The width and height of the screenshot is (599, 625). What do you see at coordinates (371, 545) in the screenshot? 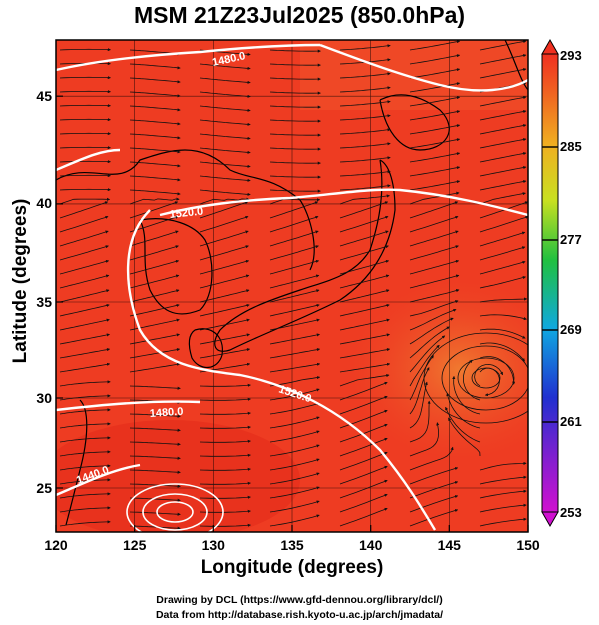
I see `x-tick-label: 140` at bounding box center [371, 545].